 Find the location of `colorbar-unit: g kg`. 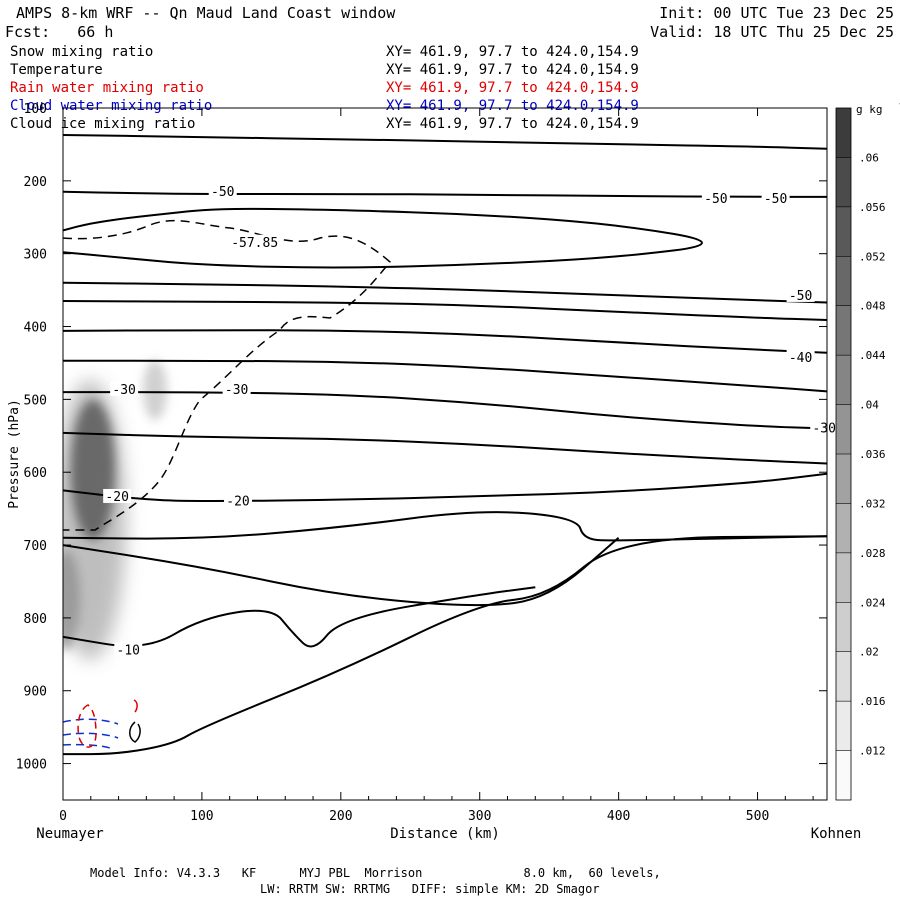

colorbar-unit: g kg is located at coordinates (869, 109).